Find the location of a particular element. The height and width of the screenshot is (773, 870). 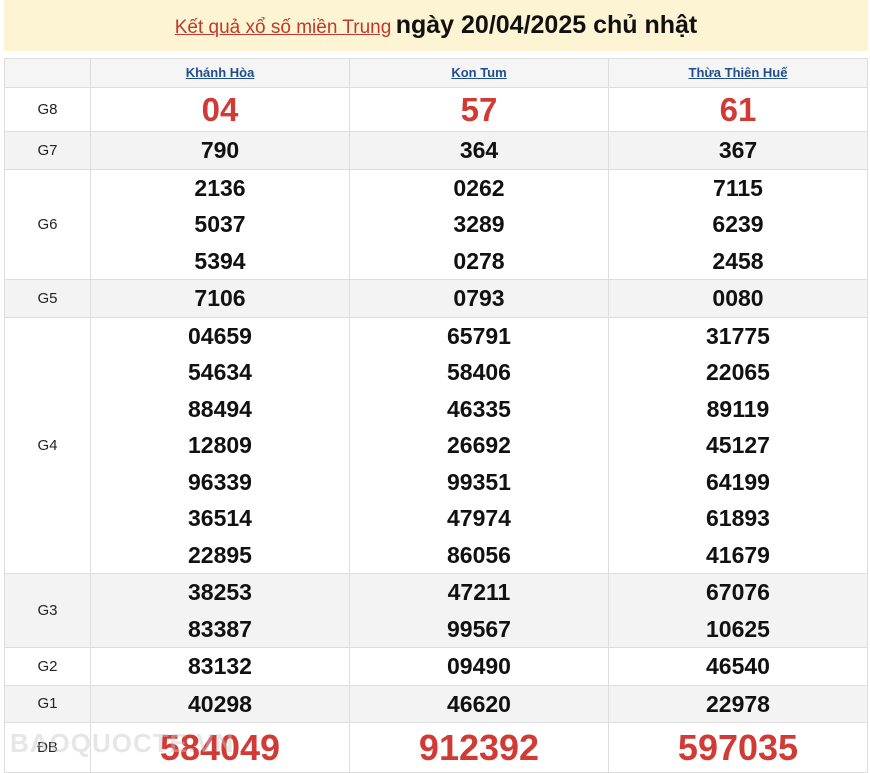

corner-cell is located at coordinates (47, 73).